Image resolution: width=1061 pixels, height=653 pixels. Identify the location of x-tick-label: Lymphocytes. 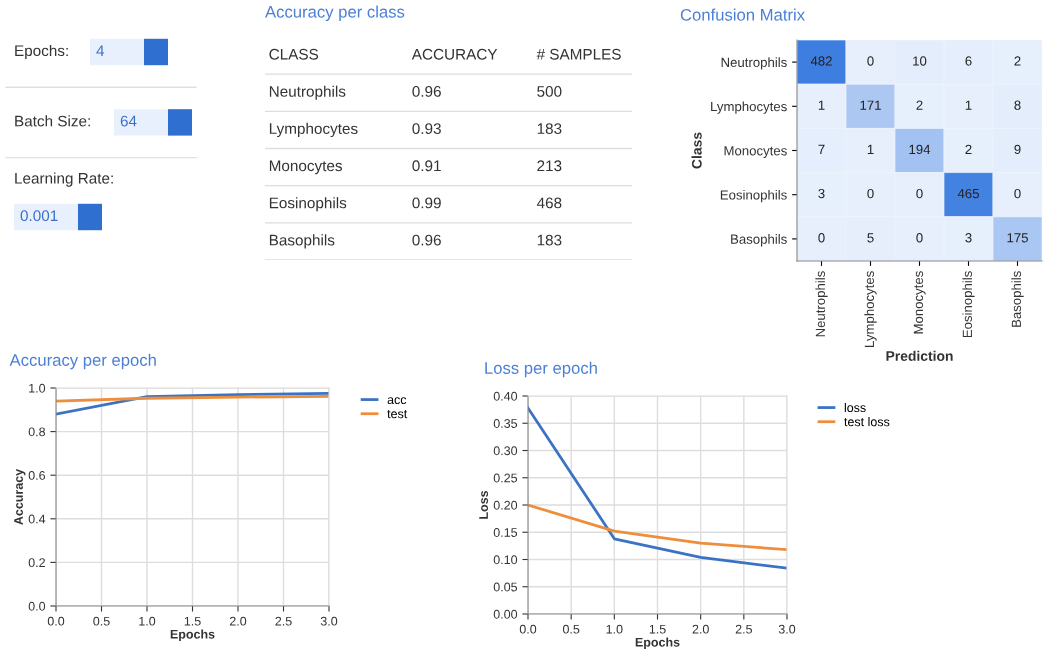
(870, 309).